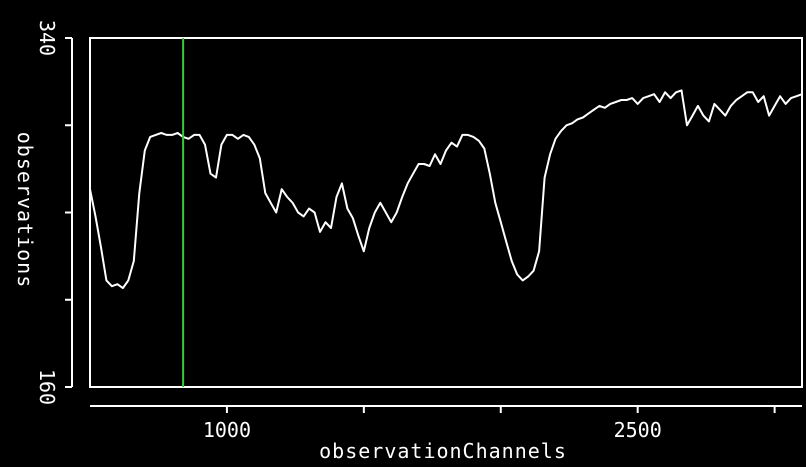 Image resolution: width=806 pixels, height=467 pixels. I want to click on y-axis-label: observations, so click(25, 210).